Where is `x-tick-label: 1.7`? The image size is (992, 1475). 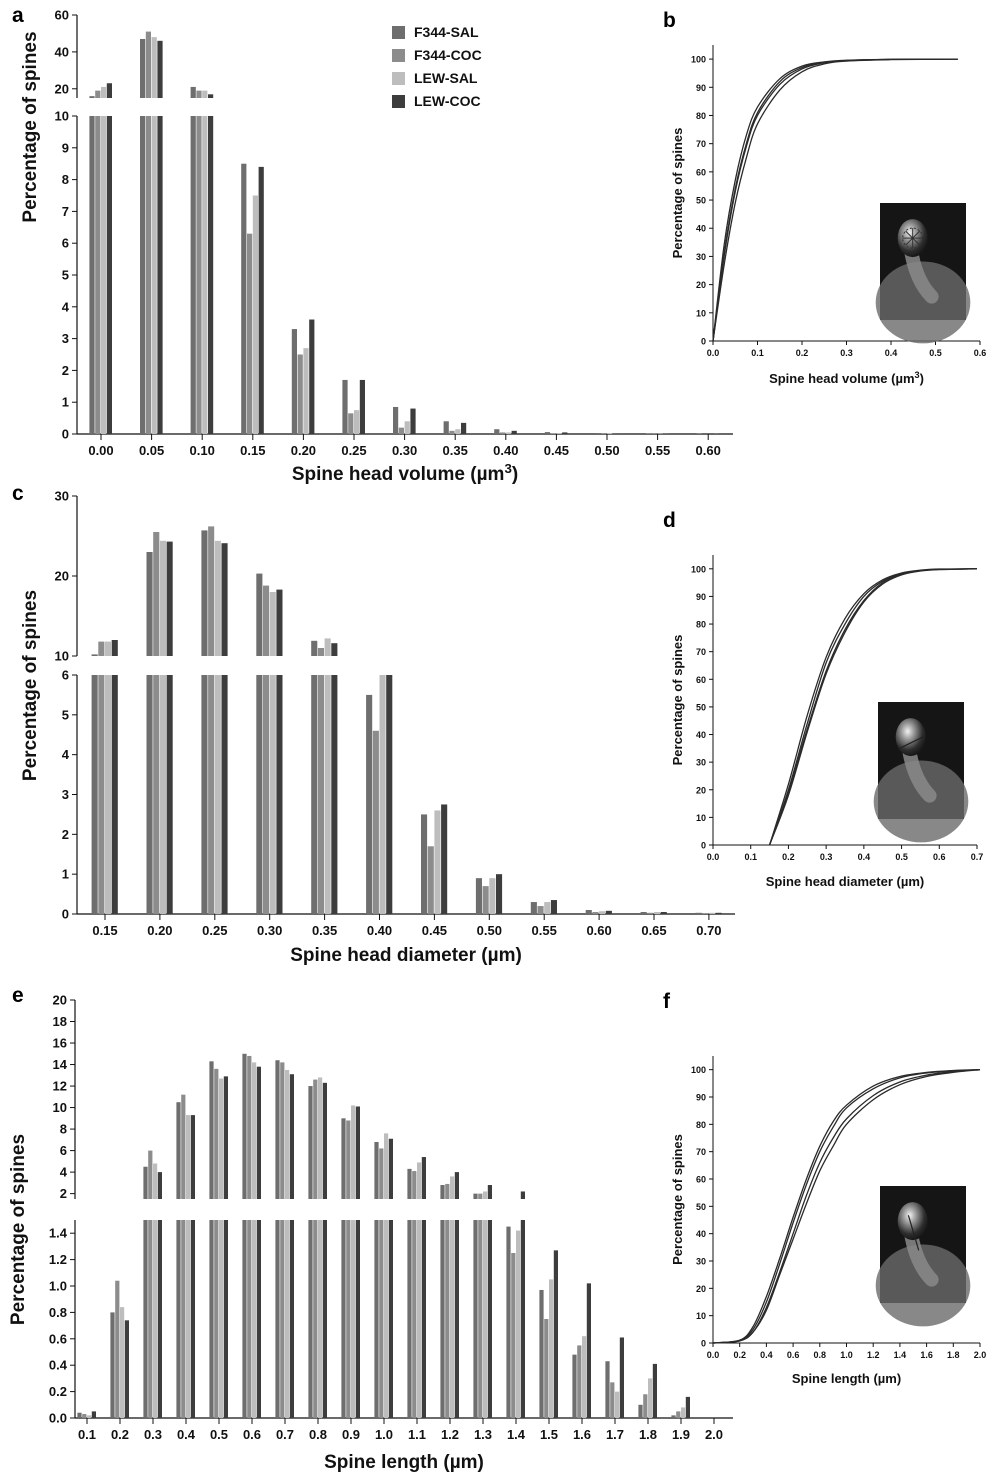 x-tick-label: 1.7 is located at coordinates (615, 1434).